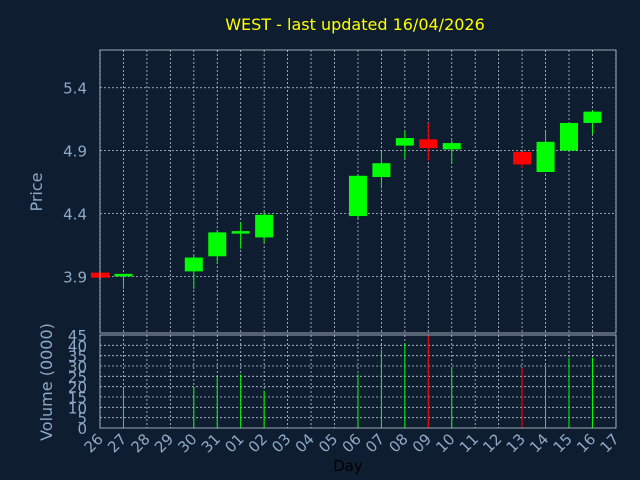 The width and height of the screenshot is (640, 480). I want to click on volume-tick-label: 10, so click(77, 408).